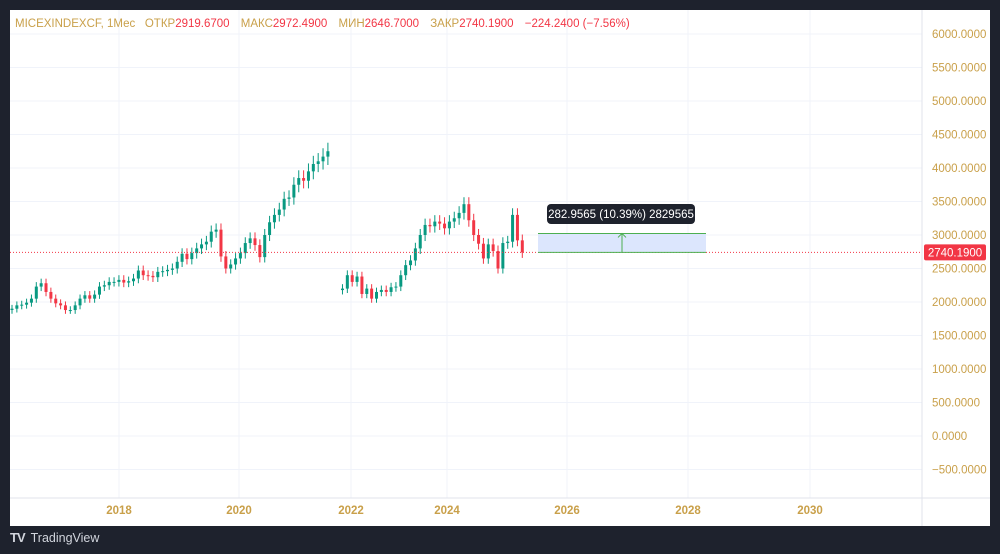  Describe the element at coordinates (959, 69) in the screenshot. I see `y-tick-label: 5500.0000` at that location.